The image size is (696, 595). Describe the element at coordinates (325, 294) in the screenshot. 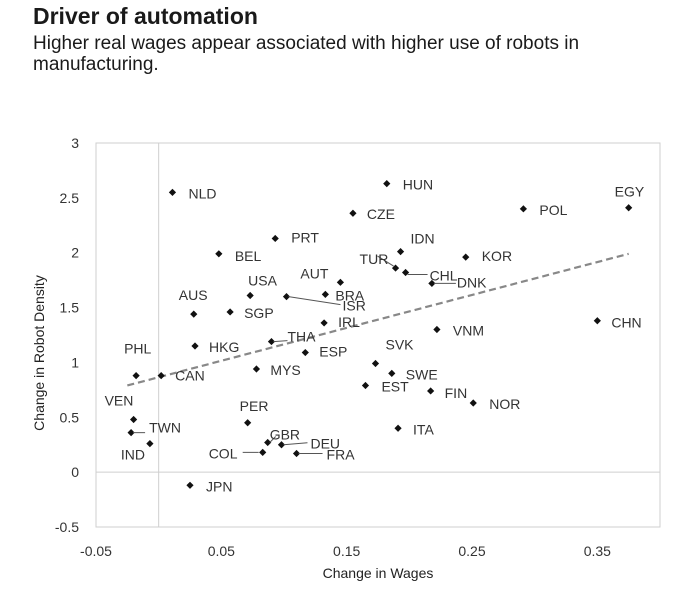

I see `data-point-bra` at that location.